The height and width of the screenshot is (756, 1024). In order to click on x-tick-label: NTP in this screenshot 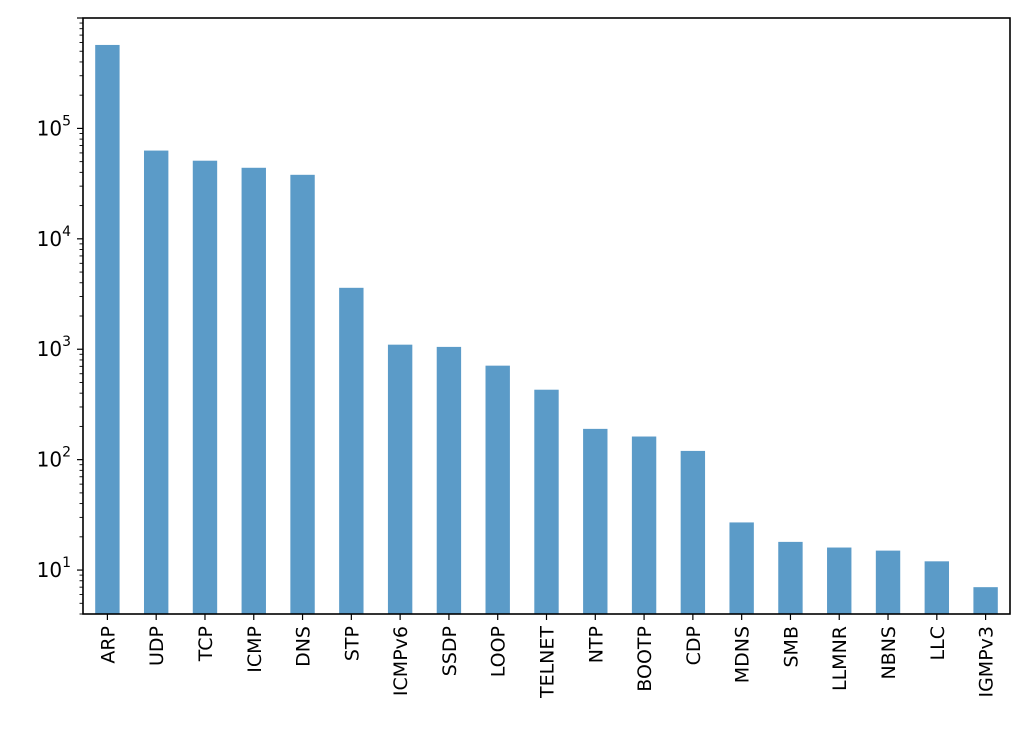, I will do `click(596, 644)`.